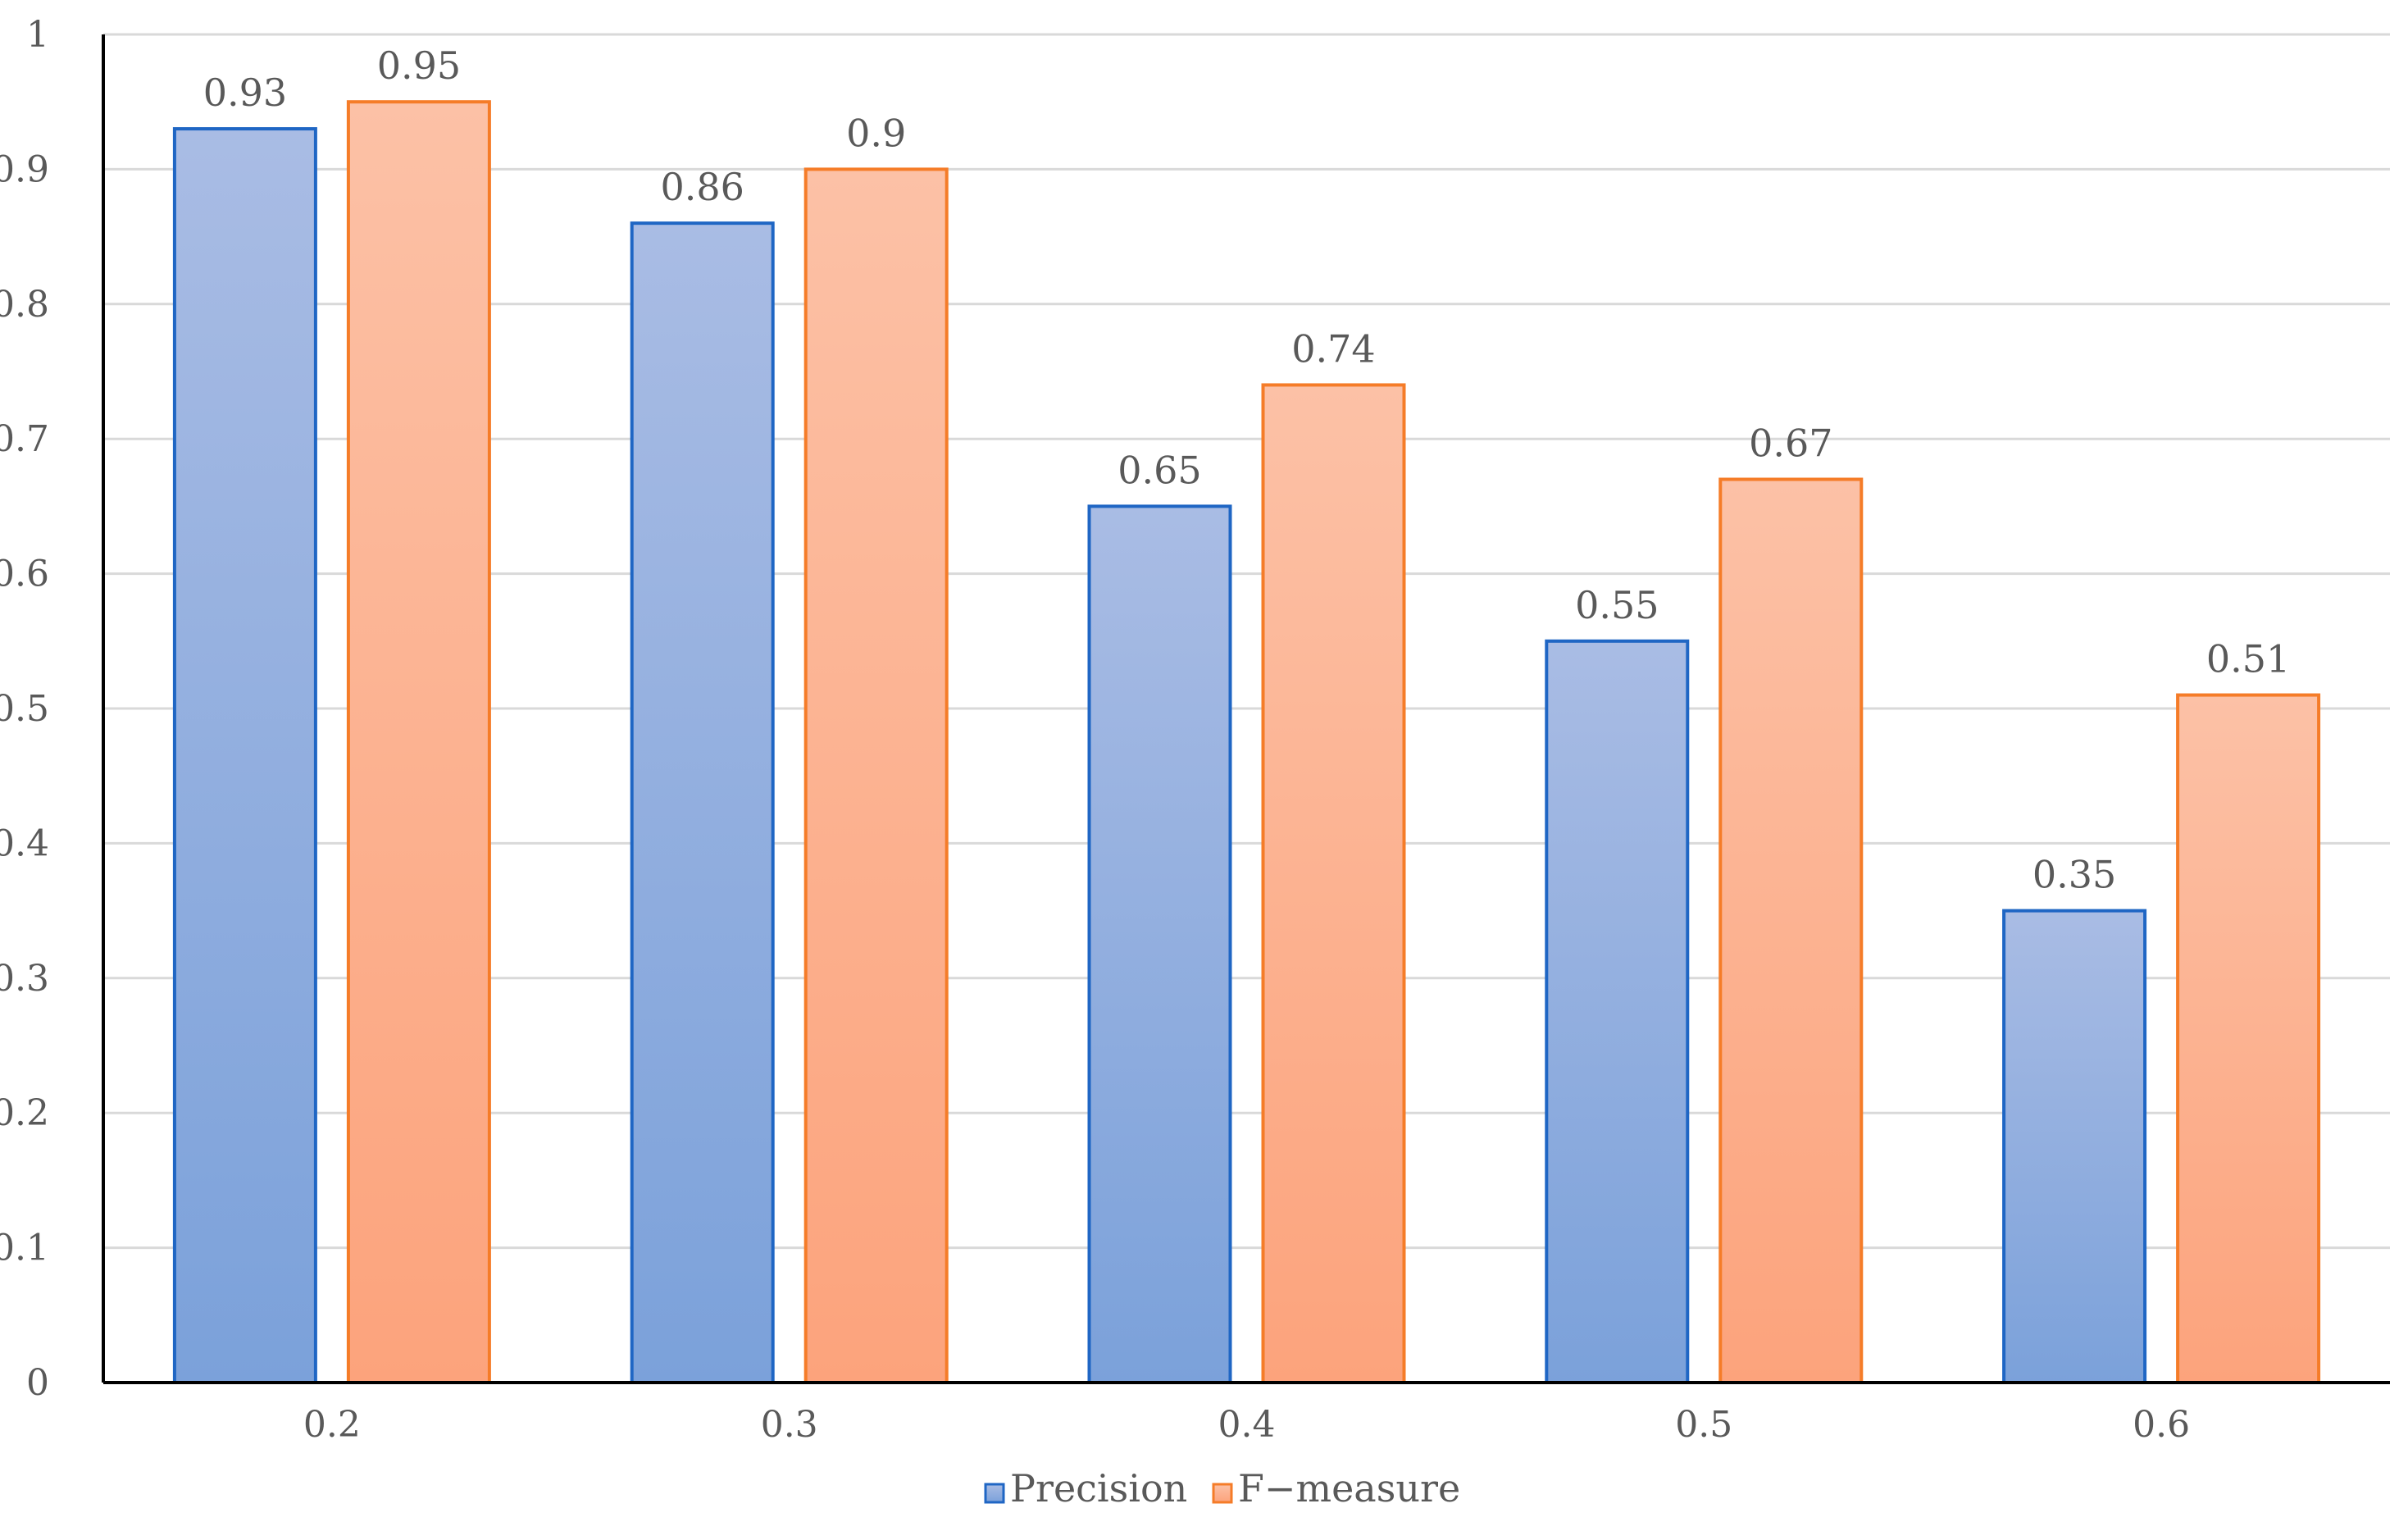 Image resolution: width=2408 pixels, height=1540 pixels. I want to click on y-tick-label: 0.6, so click(24, 574).